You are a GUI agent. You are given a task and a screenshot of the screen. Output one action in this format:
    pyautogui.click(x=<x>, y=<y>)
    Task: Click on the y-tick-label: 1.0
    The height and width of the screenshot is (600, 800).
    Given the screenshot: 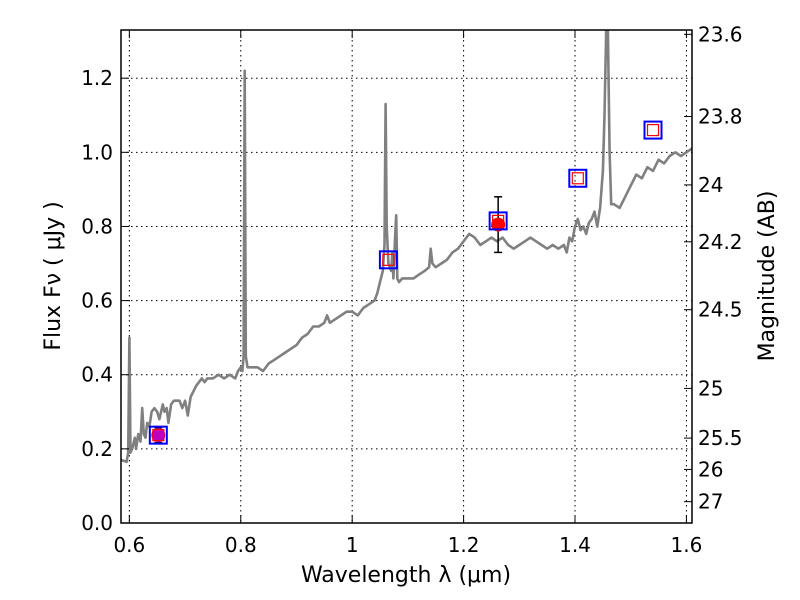 What is the action you would take?
    pyautogui.click(x=97, y=152)
    